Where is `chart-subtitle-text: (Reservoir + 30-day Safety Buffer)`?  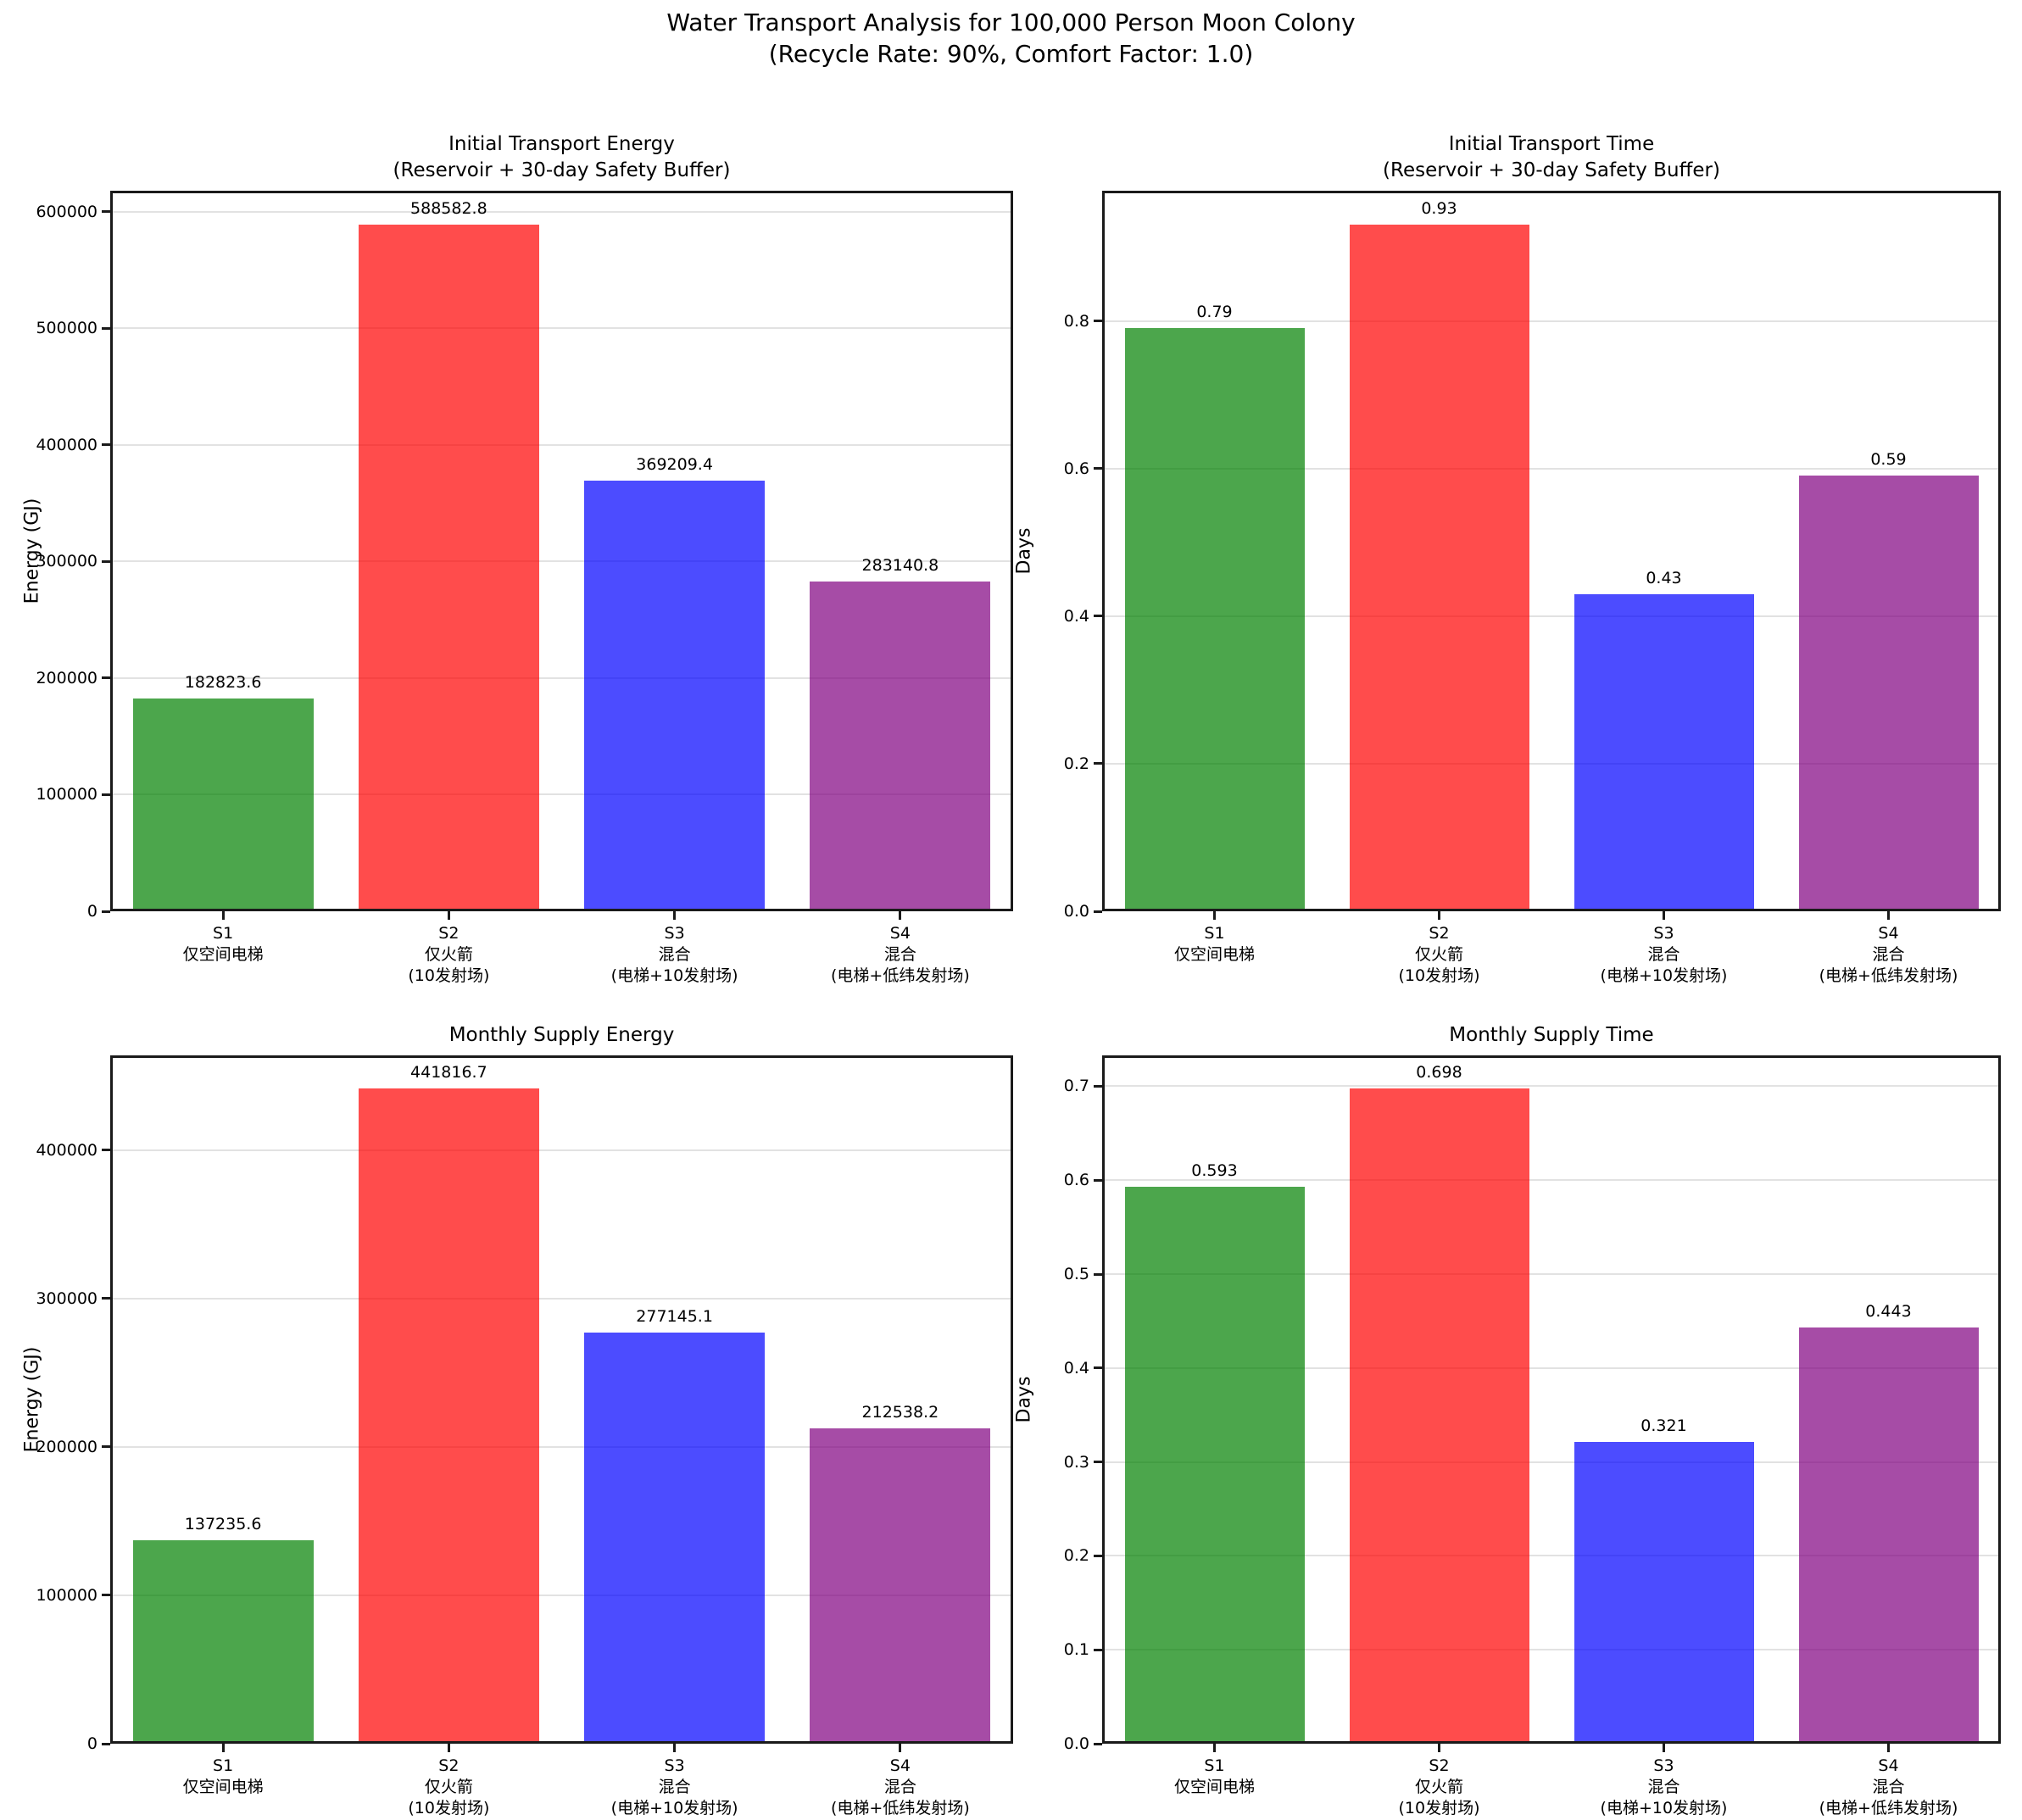 chart-subtitle-text: (Reservoir + 30-day Safety Buffer) is located at coordinates (1551, 170).